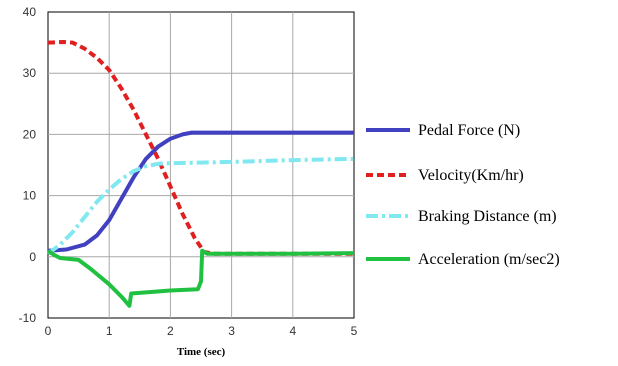 The width and height of the screenshot is (618, 366). Describe the element at coordinates (32, 257) in the screenshot. I see `y-tick-label: 0` at that location.